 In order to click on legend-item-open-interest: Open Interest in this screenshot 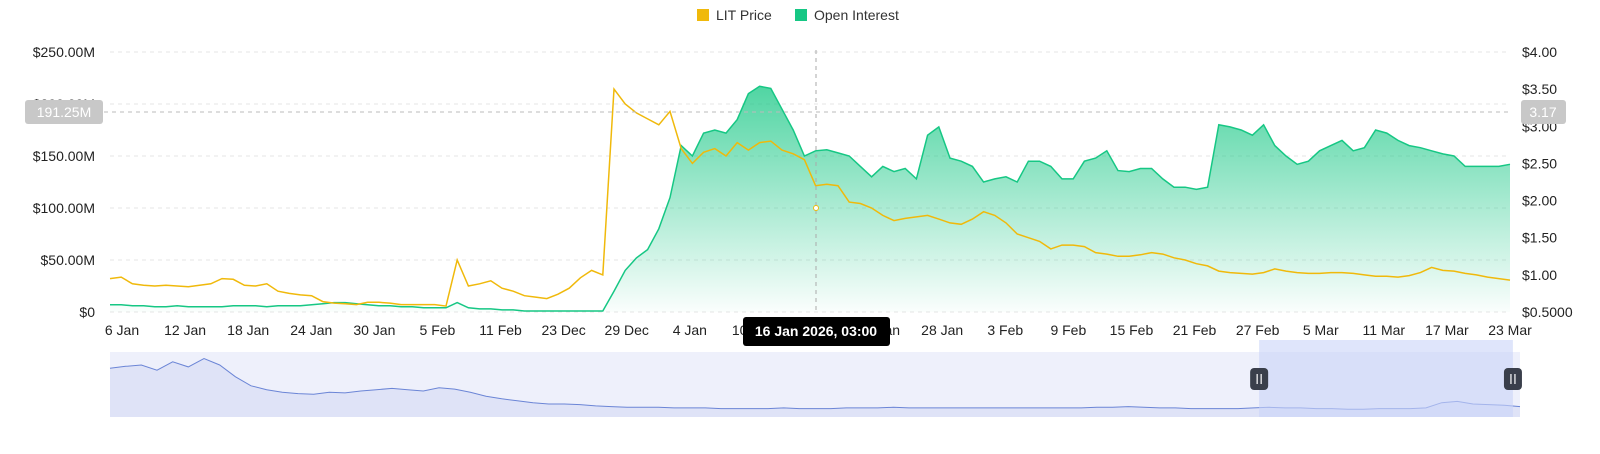, I will do `click(847, 15)`.